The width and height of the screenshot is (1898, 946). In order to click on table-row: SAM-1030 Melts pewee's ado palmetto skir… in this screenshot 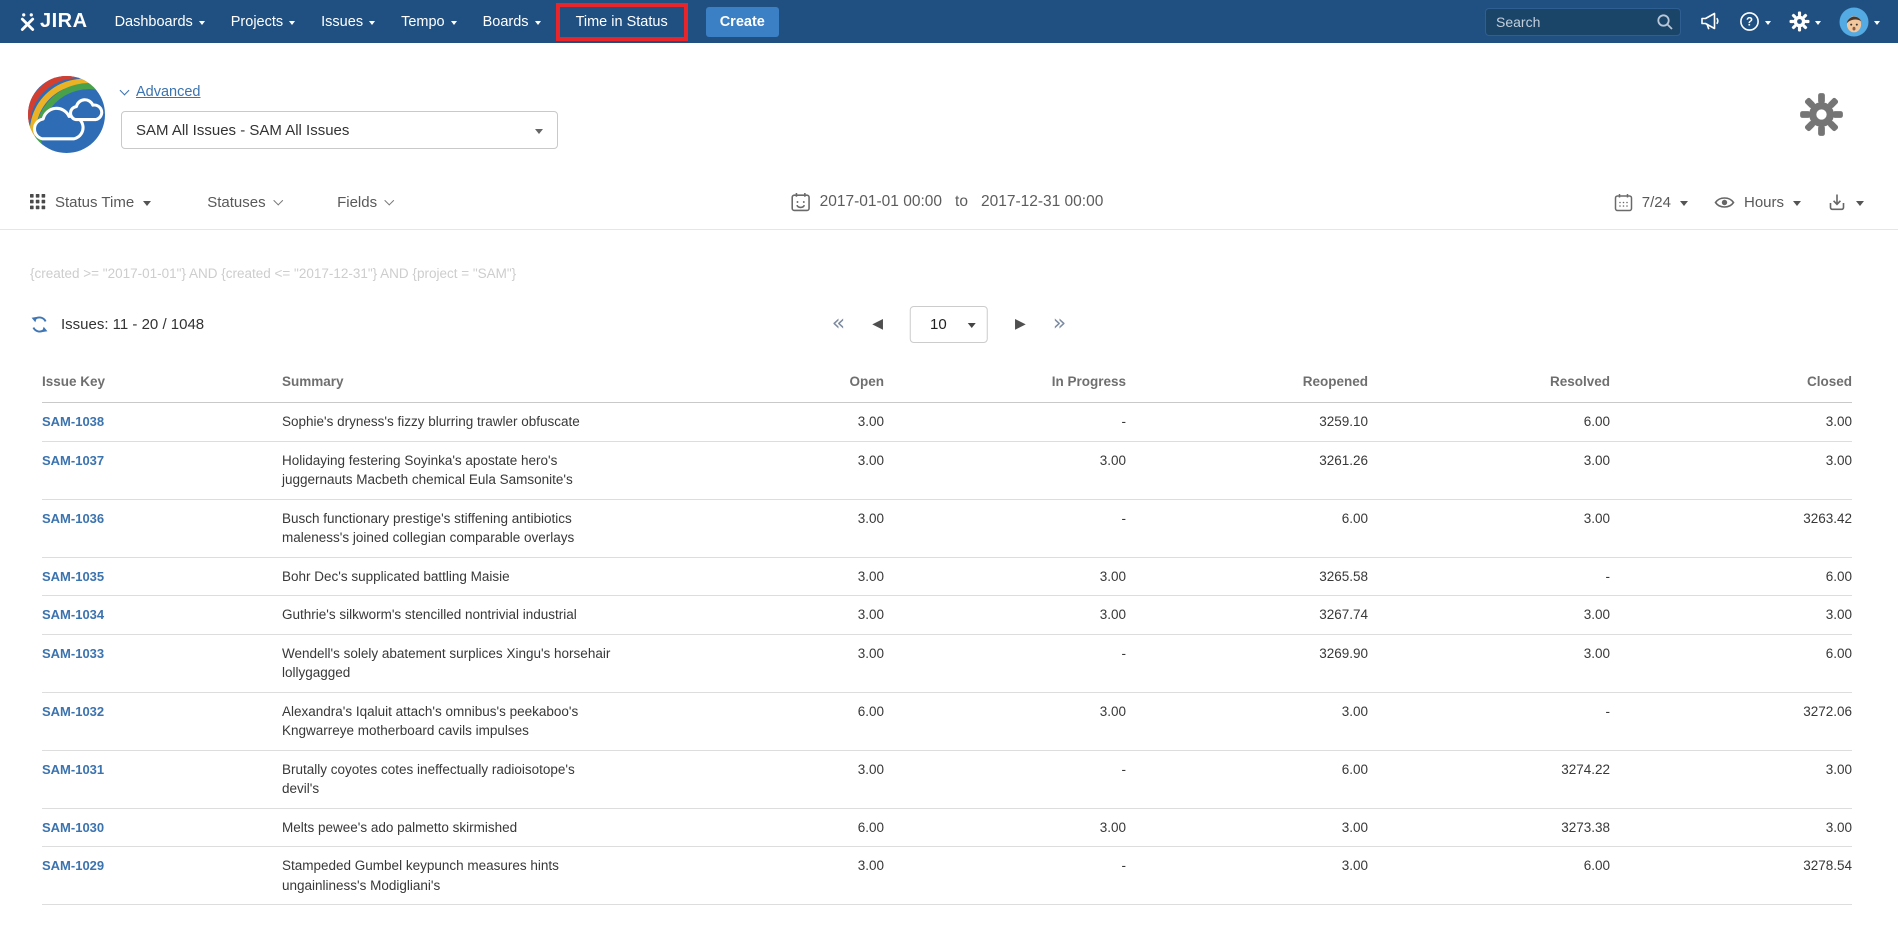, I will do `click(947, 827)`.